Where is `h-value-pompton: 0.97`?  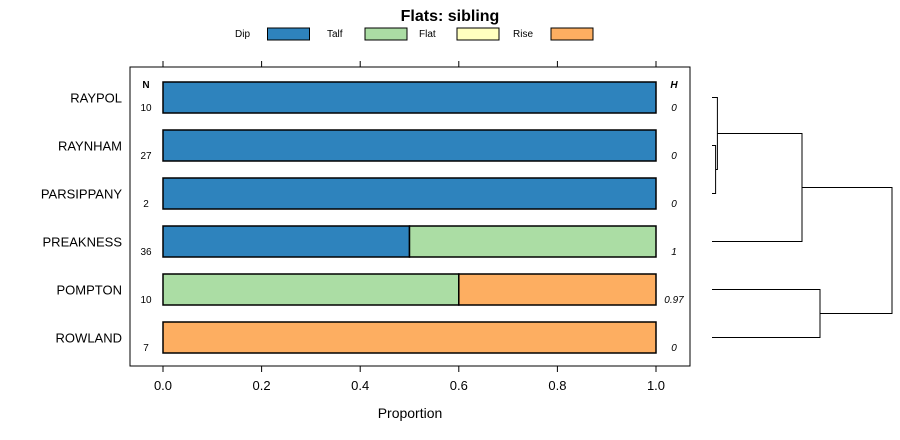
h-value-pompton: 0.97 is located at coordinates (674, 300).